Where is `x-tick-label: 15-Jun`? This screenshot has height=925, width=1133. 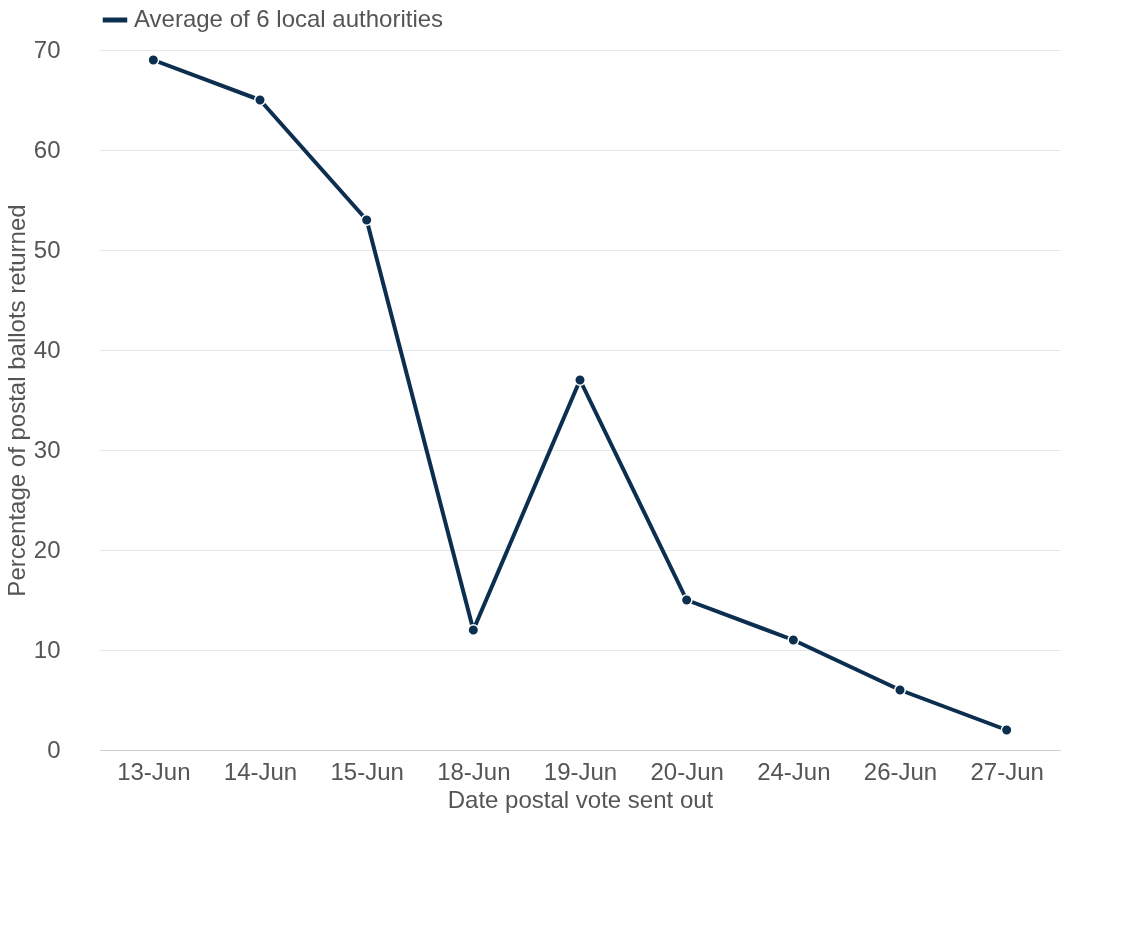
x-tick-label: 15-Jun is located at coordinates (367, 771).